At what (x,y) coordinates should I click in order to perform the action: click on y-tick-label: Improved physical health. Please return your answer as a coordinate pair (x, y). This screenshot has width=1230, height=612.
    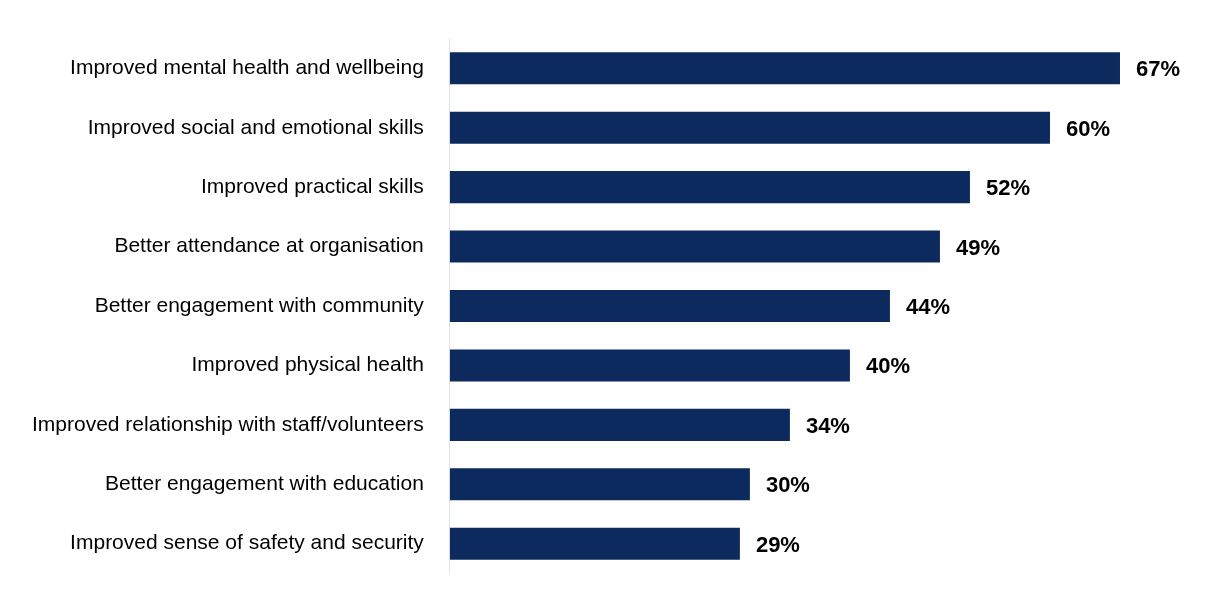
    Looking at the image, I should click on (307, 364).